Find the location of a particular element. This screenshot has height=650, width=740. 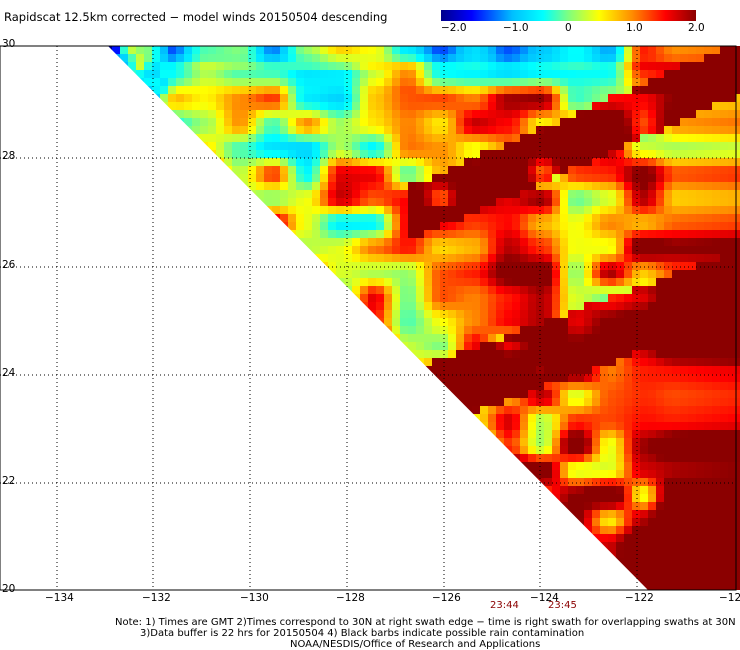

lon-label-122: −122 is located at coordinates (639, 598).